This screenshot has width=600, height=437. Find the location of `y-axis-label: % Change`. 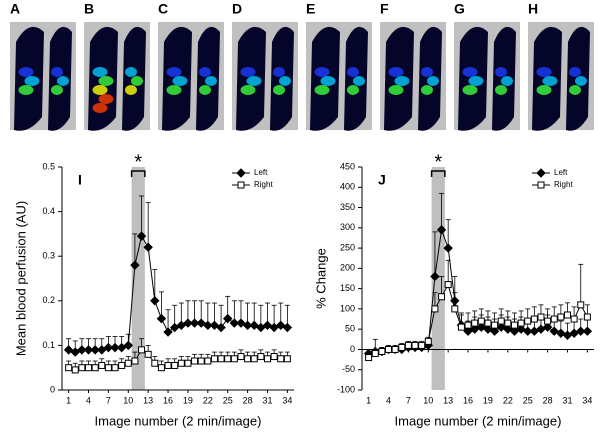

y-axis-label: % Change is located at coordinates (320, 278).